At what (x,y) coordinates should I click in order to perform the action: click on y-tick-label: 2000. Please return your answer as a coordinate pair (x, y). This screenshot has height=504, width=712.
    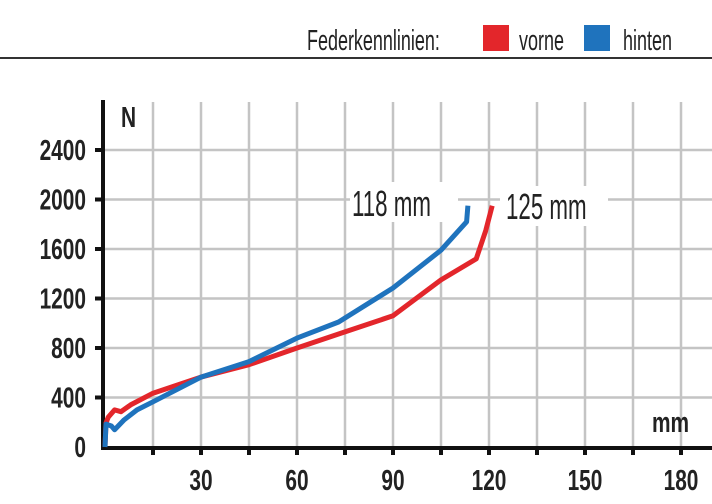
    Looking at the image, I should click on (63, 200).